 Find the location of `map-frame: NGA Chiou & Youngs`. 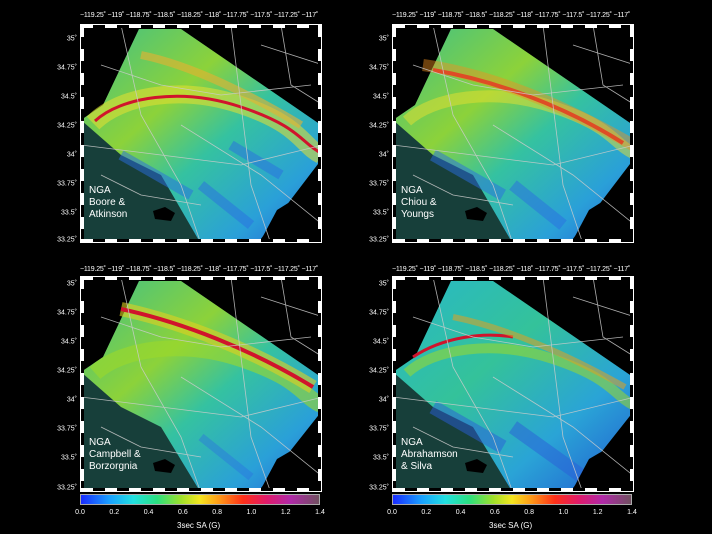

map-frame: NGA Chiou & Youngs is located at coordinates (513, 133).